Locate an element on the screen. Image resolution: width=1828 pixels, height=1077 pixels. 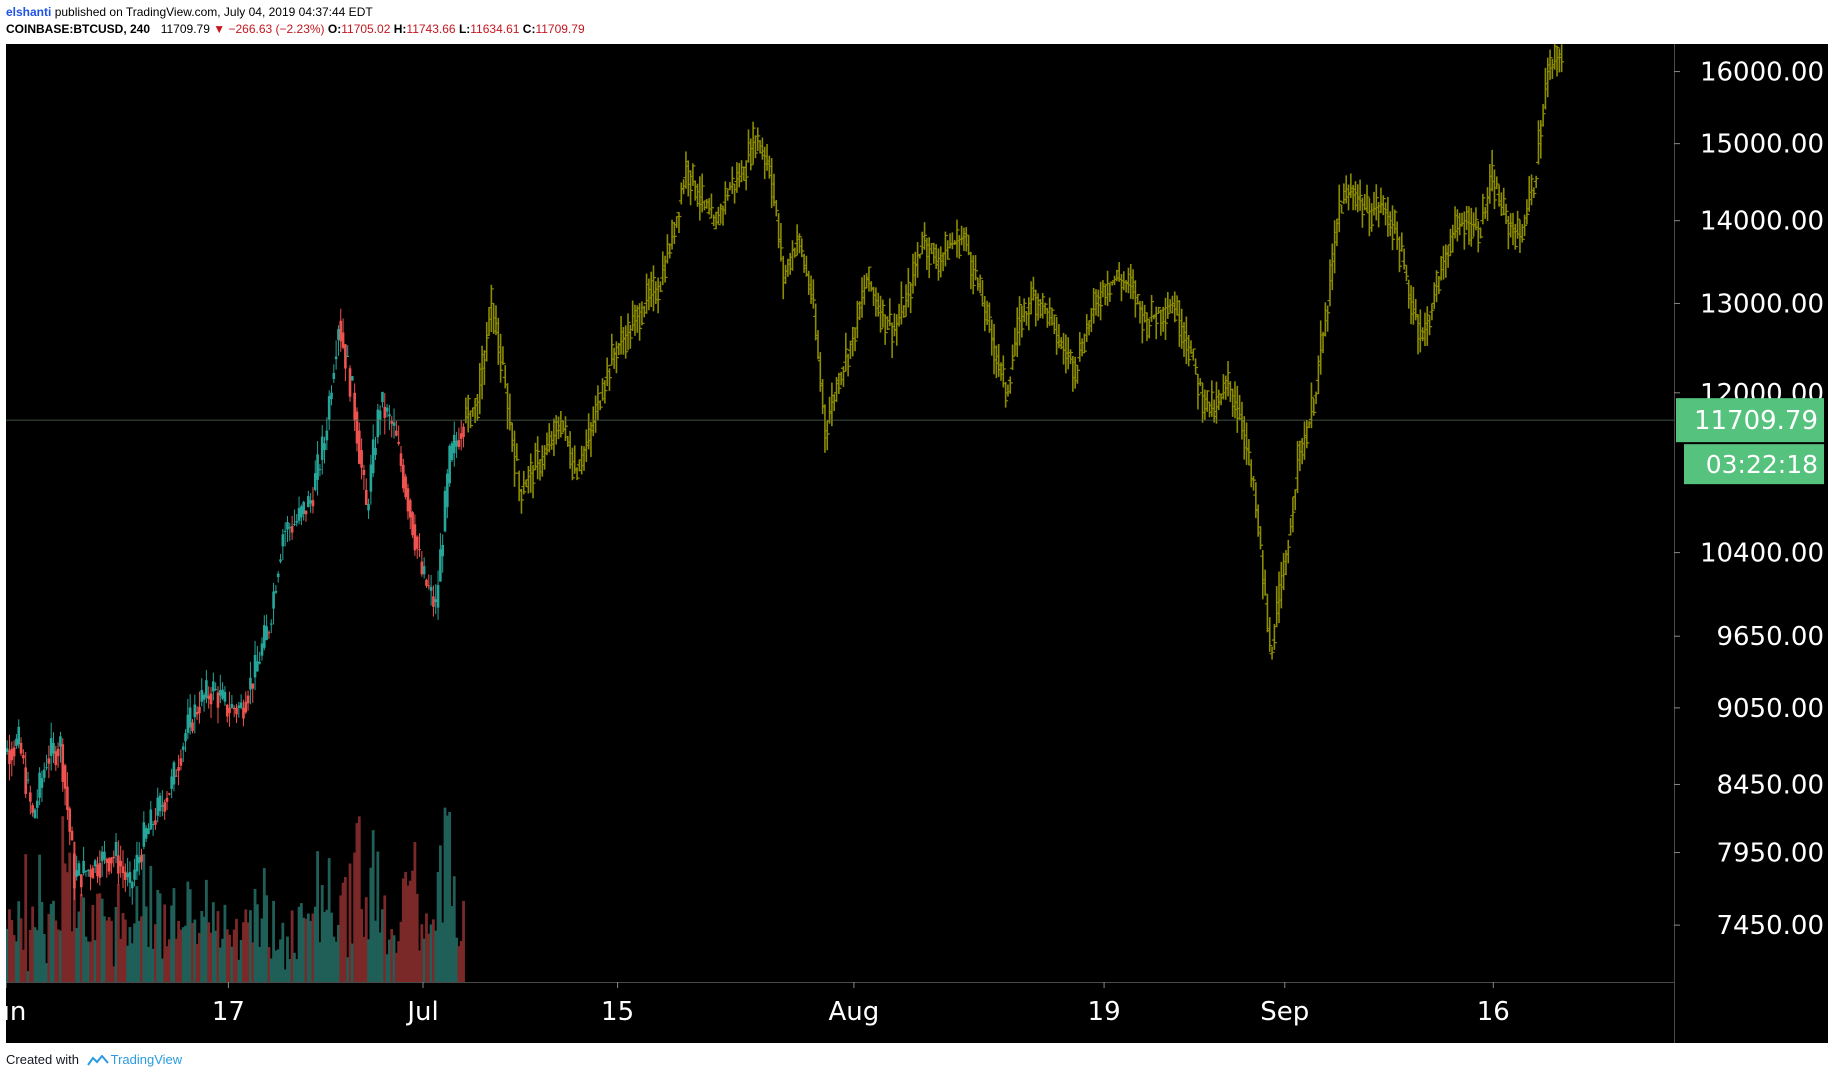
author-name: elshanti is located at coordinates (29, 12).